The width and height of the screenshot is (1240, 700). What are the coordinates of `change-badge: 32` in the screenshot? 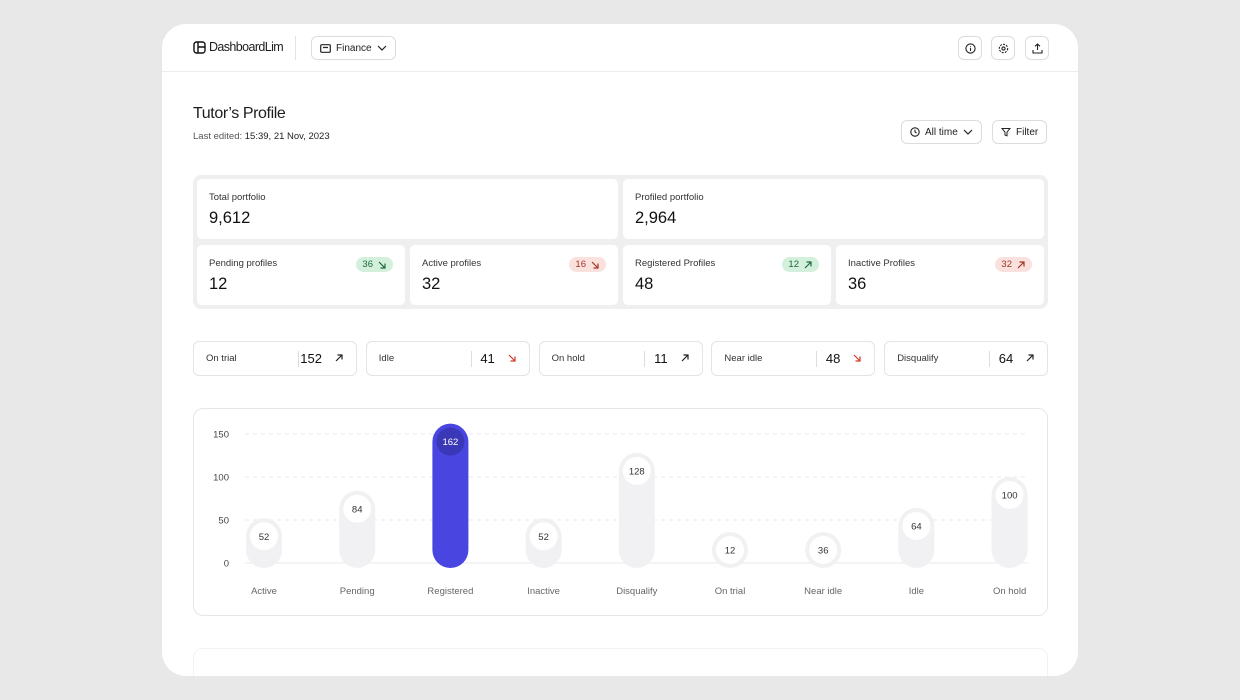 It's located at (1013, 264).